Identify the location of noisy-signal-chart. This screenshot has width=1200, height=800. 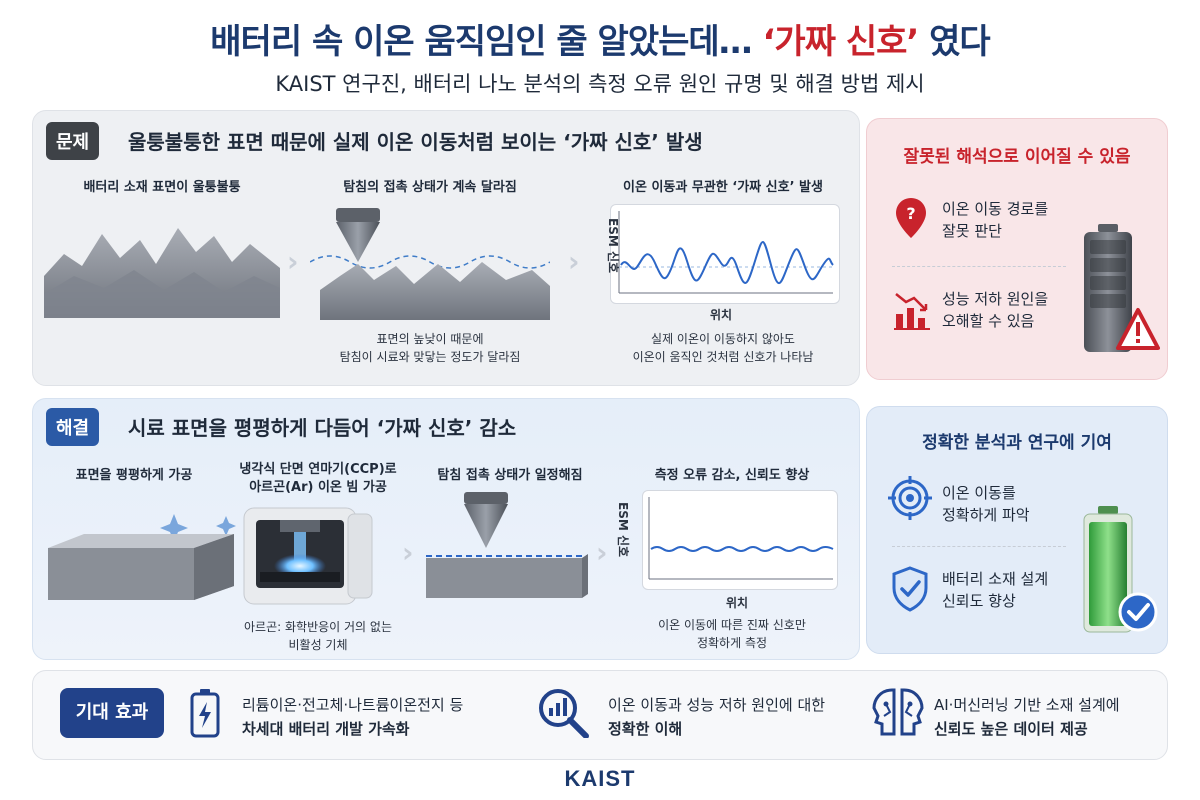
(725, 254).